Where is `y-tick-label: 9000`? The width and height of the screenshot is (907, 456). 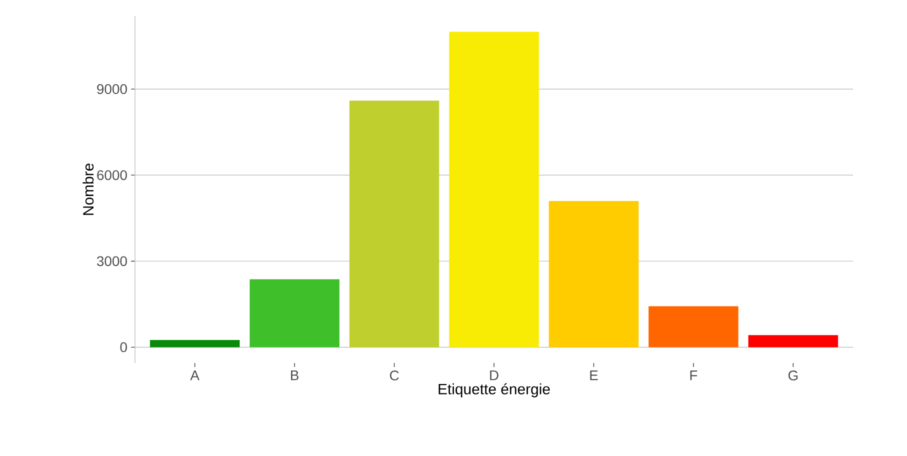
y-tick-label: 9000 is located at coordinates (112, 89).